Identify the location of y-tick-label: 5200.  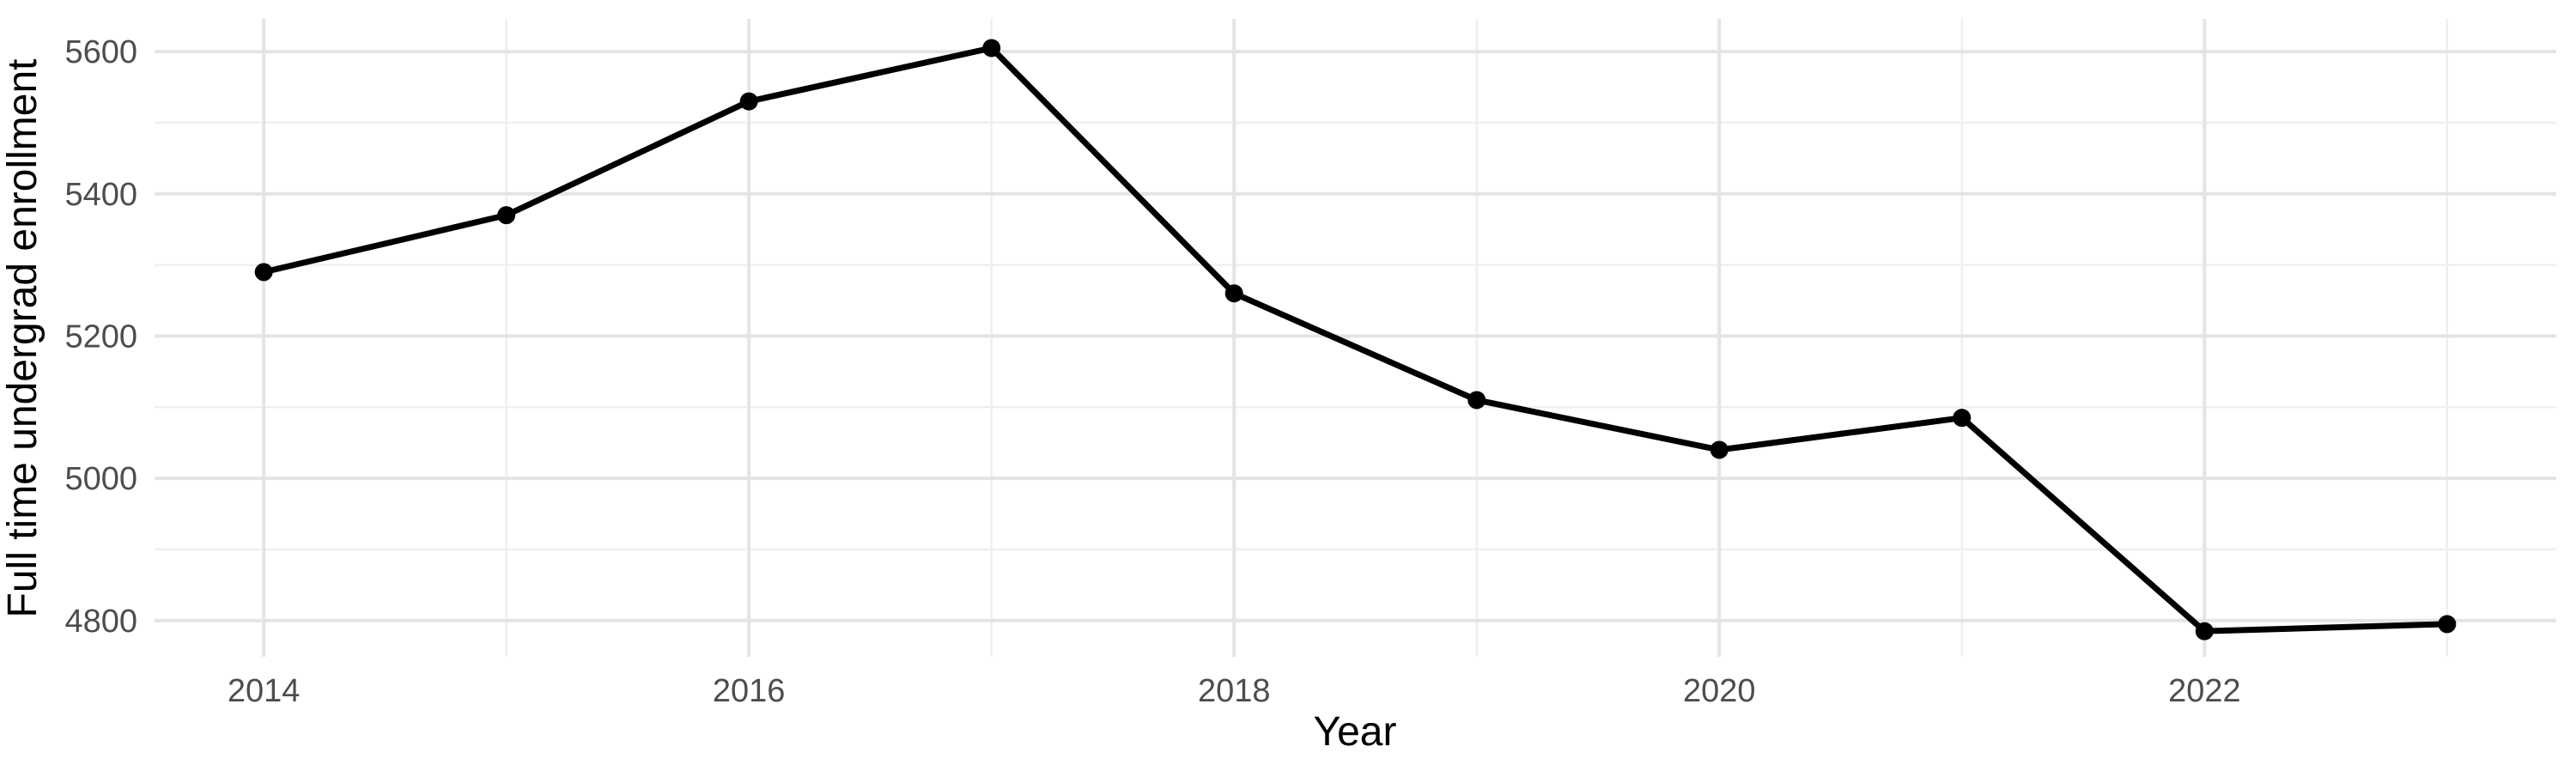
(101, 337).